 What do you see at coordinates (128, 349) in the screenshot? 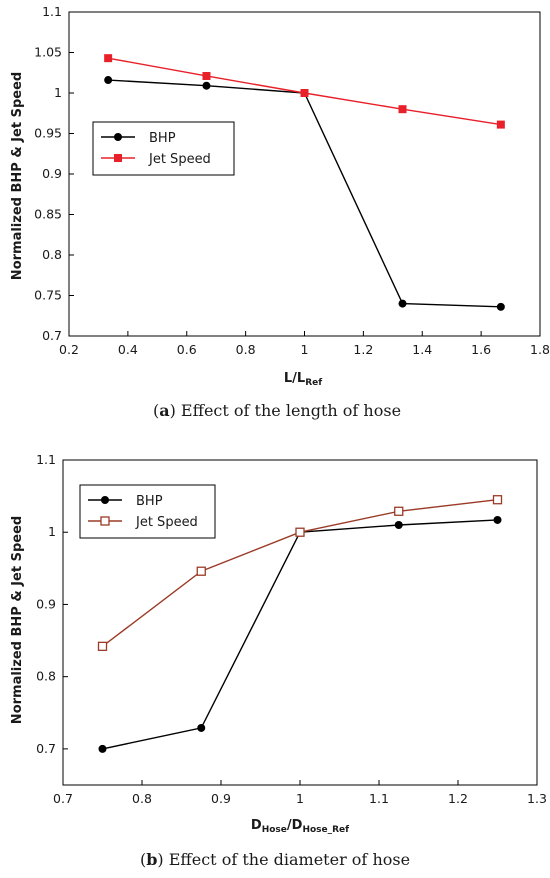
I see `chart-a-xtick-label: 0.4` at bounding box center [128, 349].